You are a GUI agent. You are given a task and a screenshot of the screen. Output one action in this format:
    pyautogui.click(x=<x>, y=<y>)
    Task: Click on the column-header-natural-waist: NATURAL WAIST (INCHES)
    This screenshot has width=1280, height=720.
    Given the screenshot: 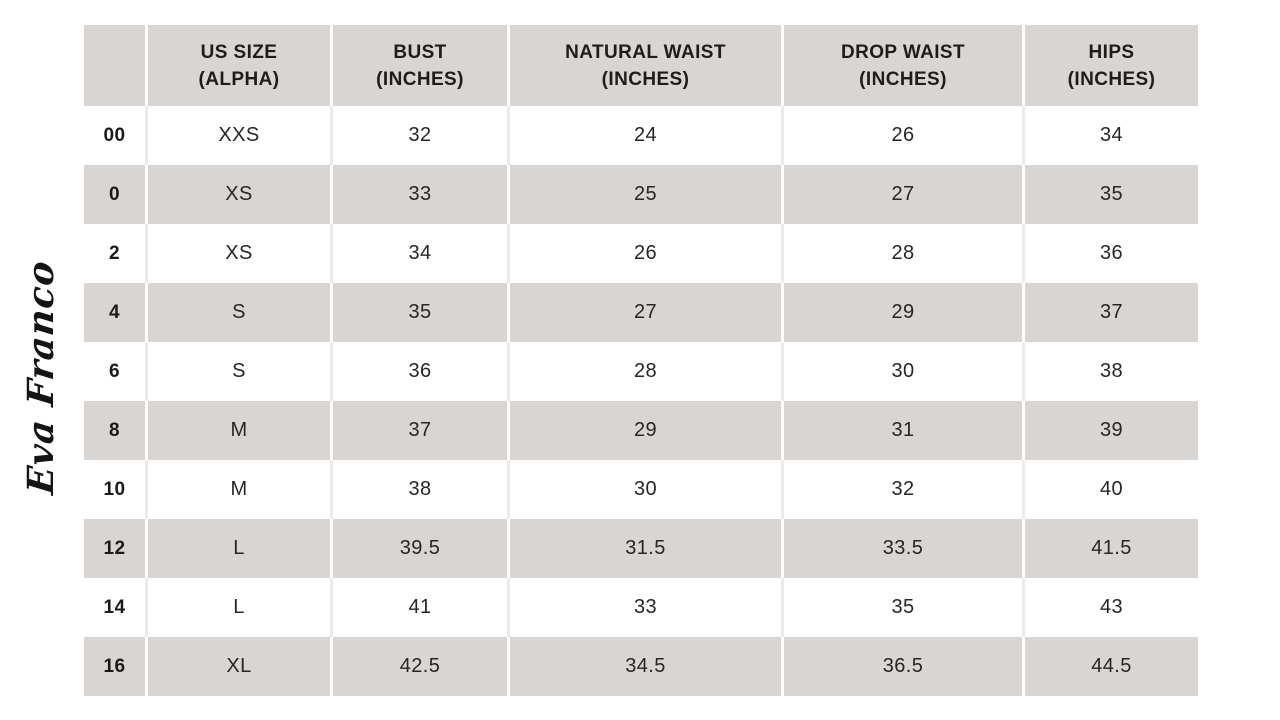 What is the action you would take?
    pyautogui.click(x=647, y=65)
    